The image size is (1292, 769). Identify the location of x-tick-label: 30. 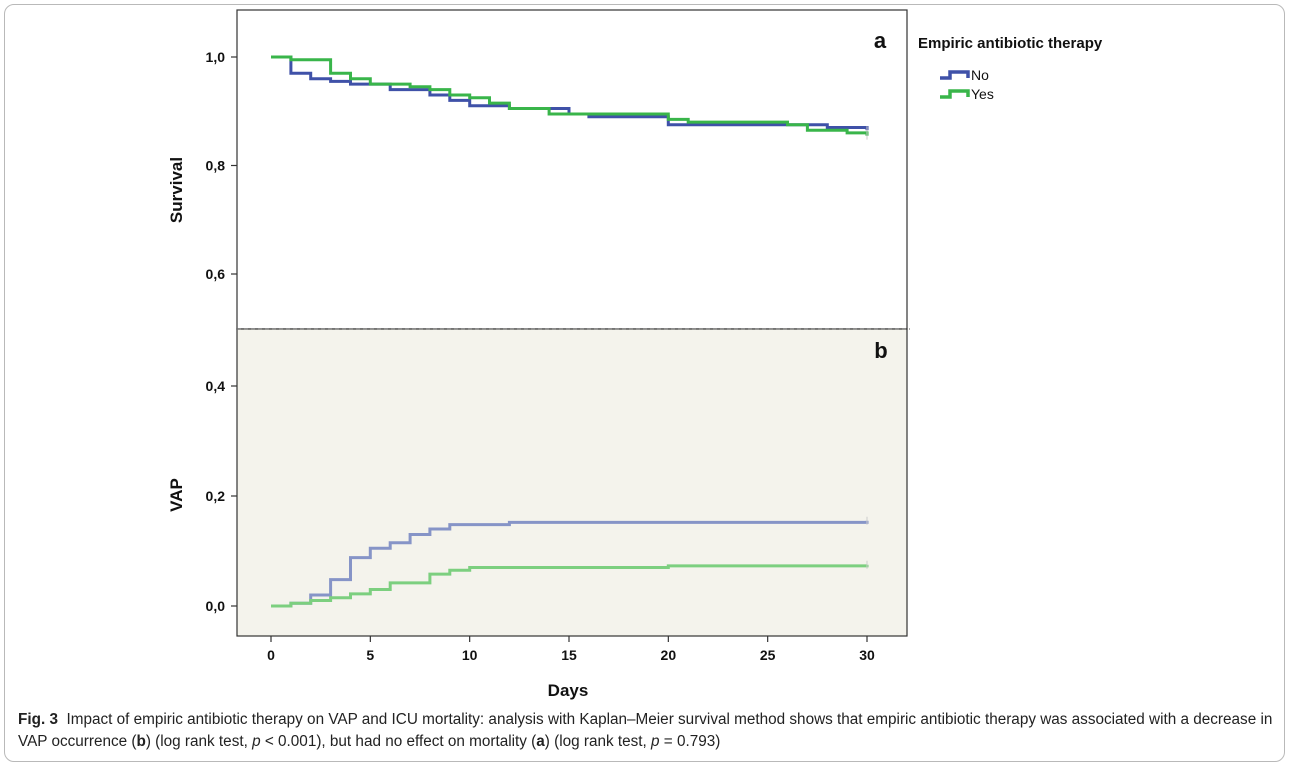
(867, 655).